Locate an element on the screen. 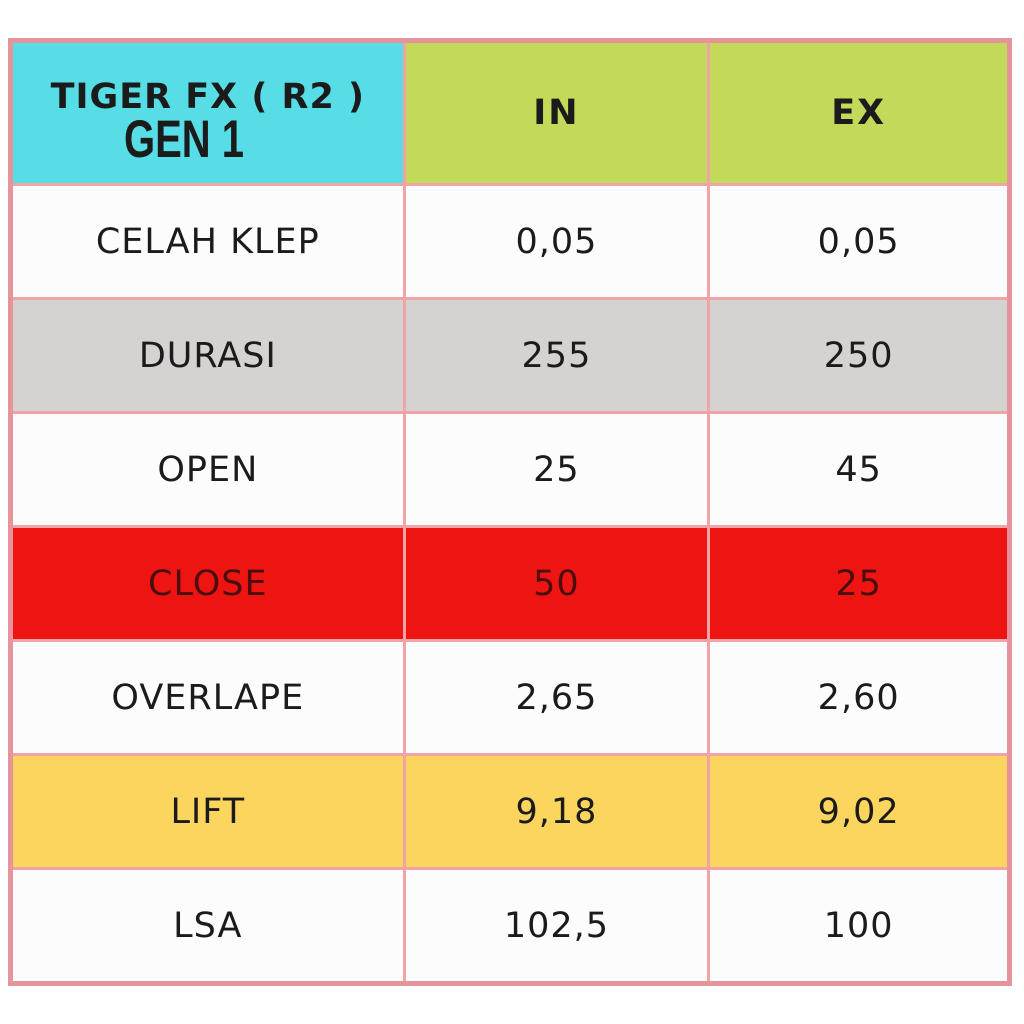  row-value-ex: 25 is located at coordinates (859, 583).